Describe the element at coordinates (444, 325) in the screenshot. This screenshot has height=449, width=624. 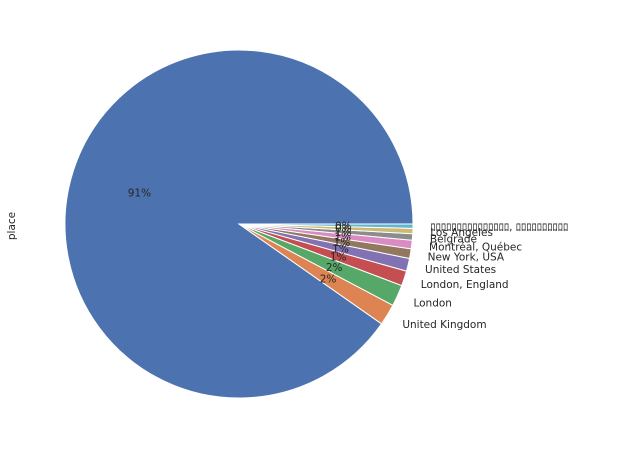
I see `slice-category-label: United Kingdom` at that location.